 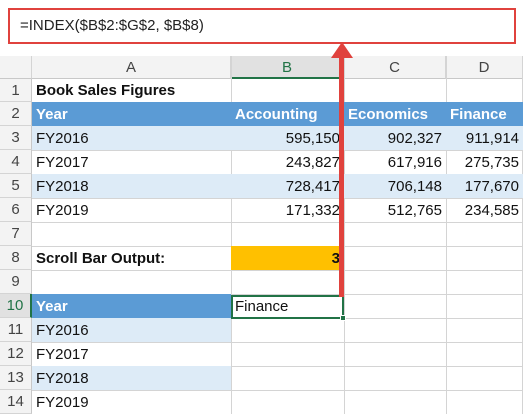 What do you see at coordinates (16, 258) in the screenshot?
I see `row-header-8: 8` at bounding box center [16, 258].